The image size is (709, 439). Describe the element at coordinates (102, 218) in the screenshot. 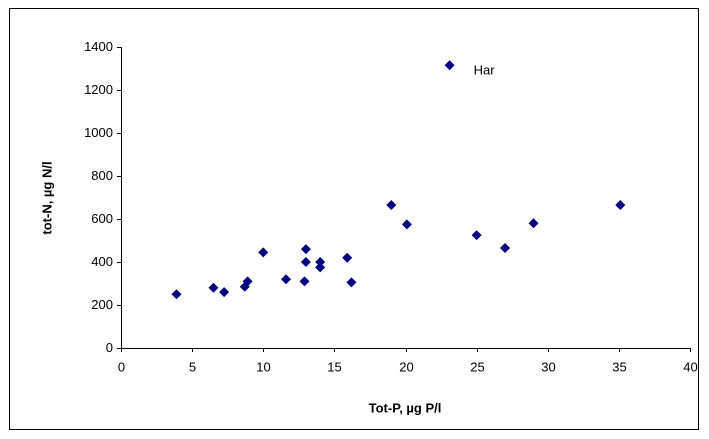

I see `y-tick-label: 600` at that location.